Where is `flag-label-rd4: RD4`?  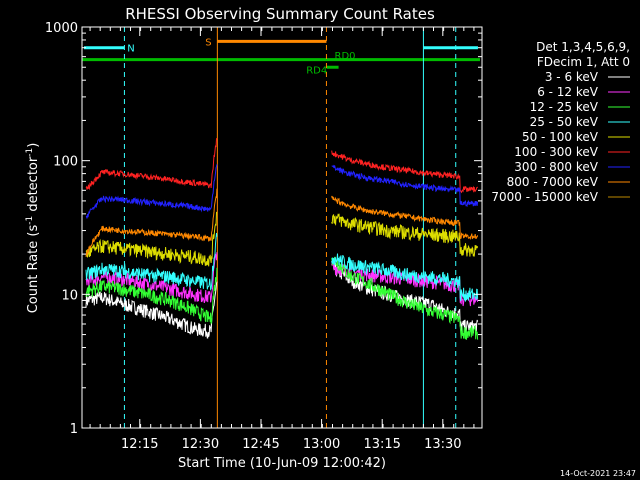 flag-label-rd4: RD4 is located at coordinates (316, 71).